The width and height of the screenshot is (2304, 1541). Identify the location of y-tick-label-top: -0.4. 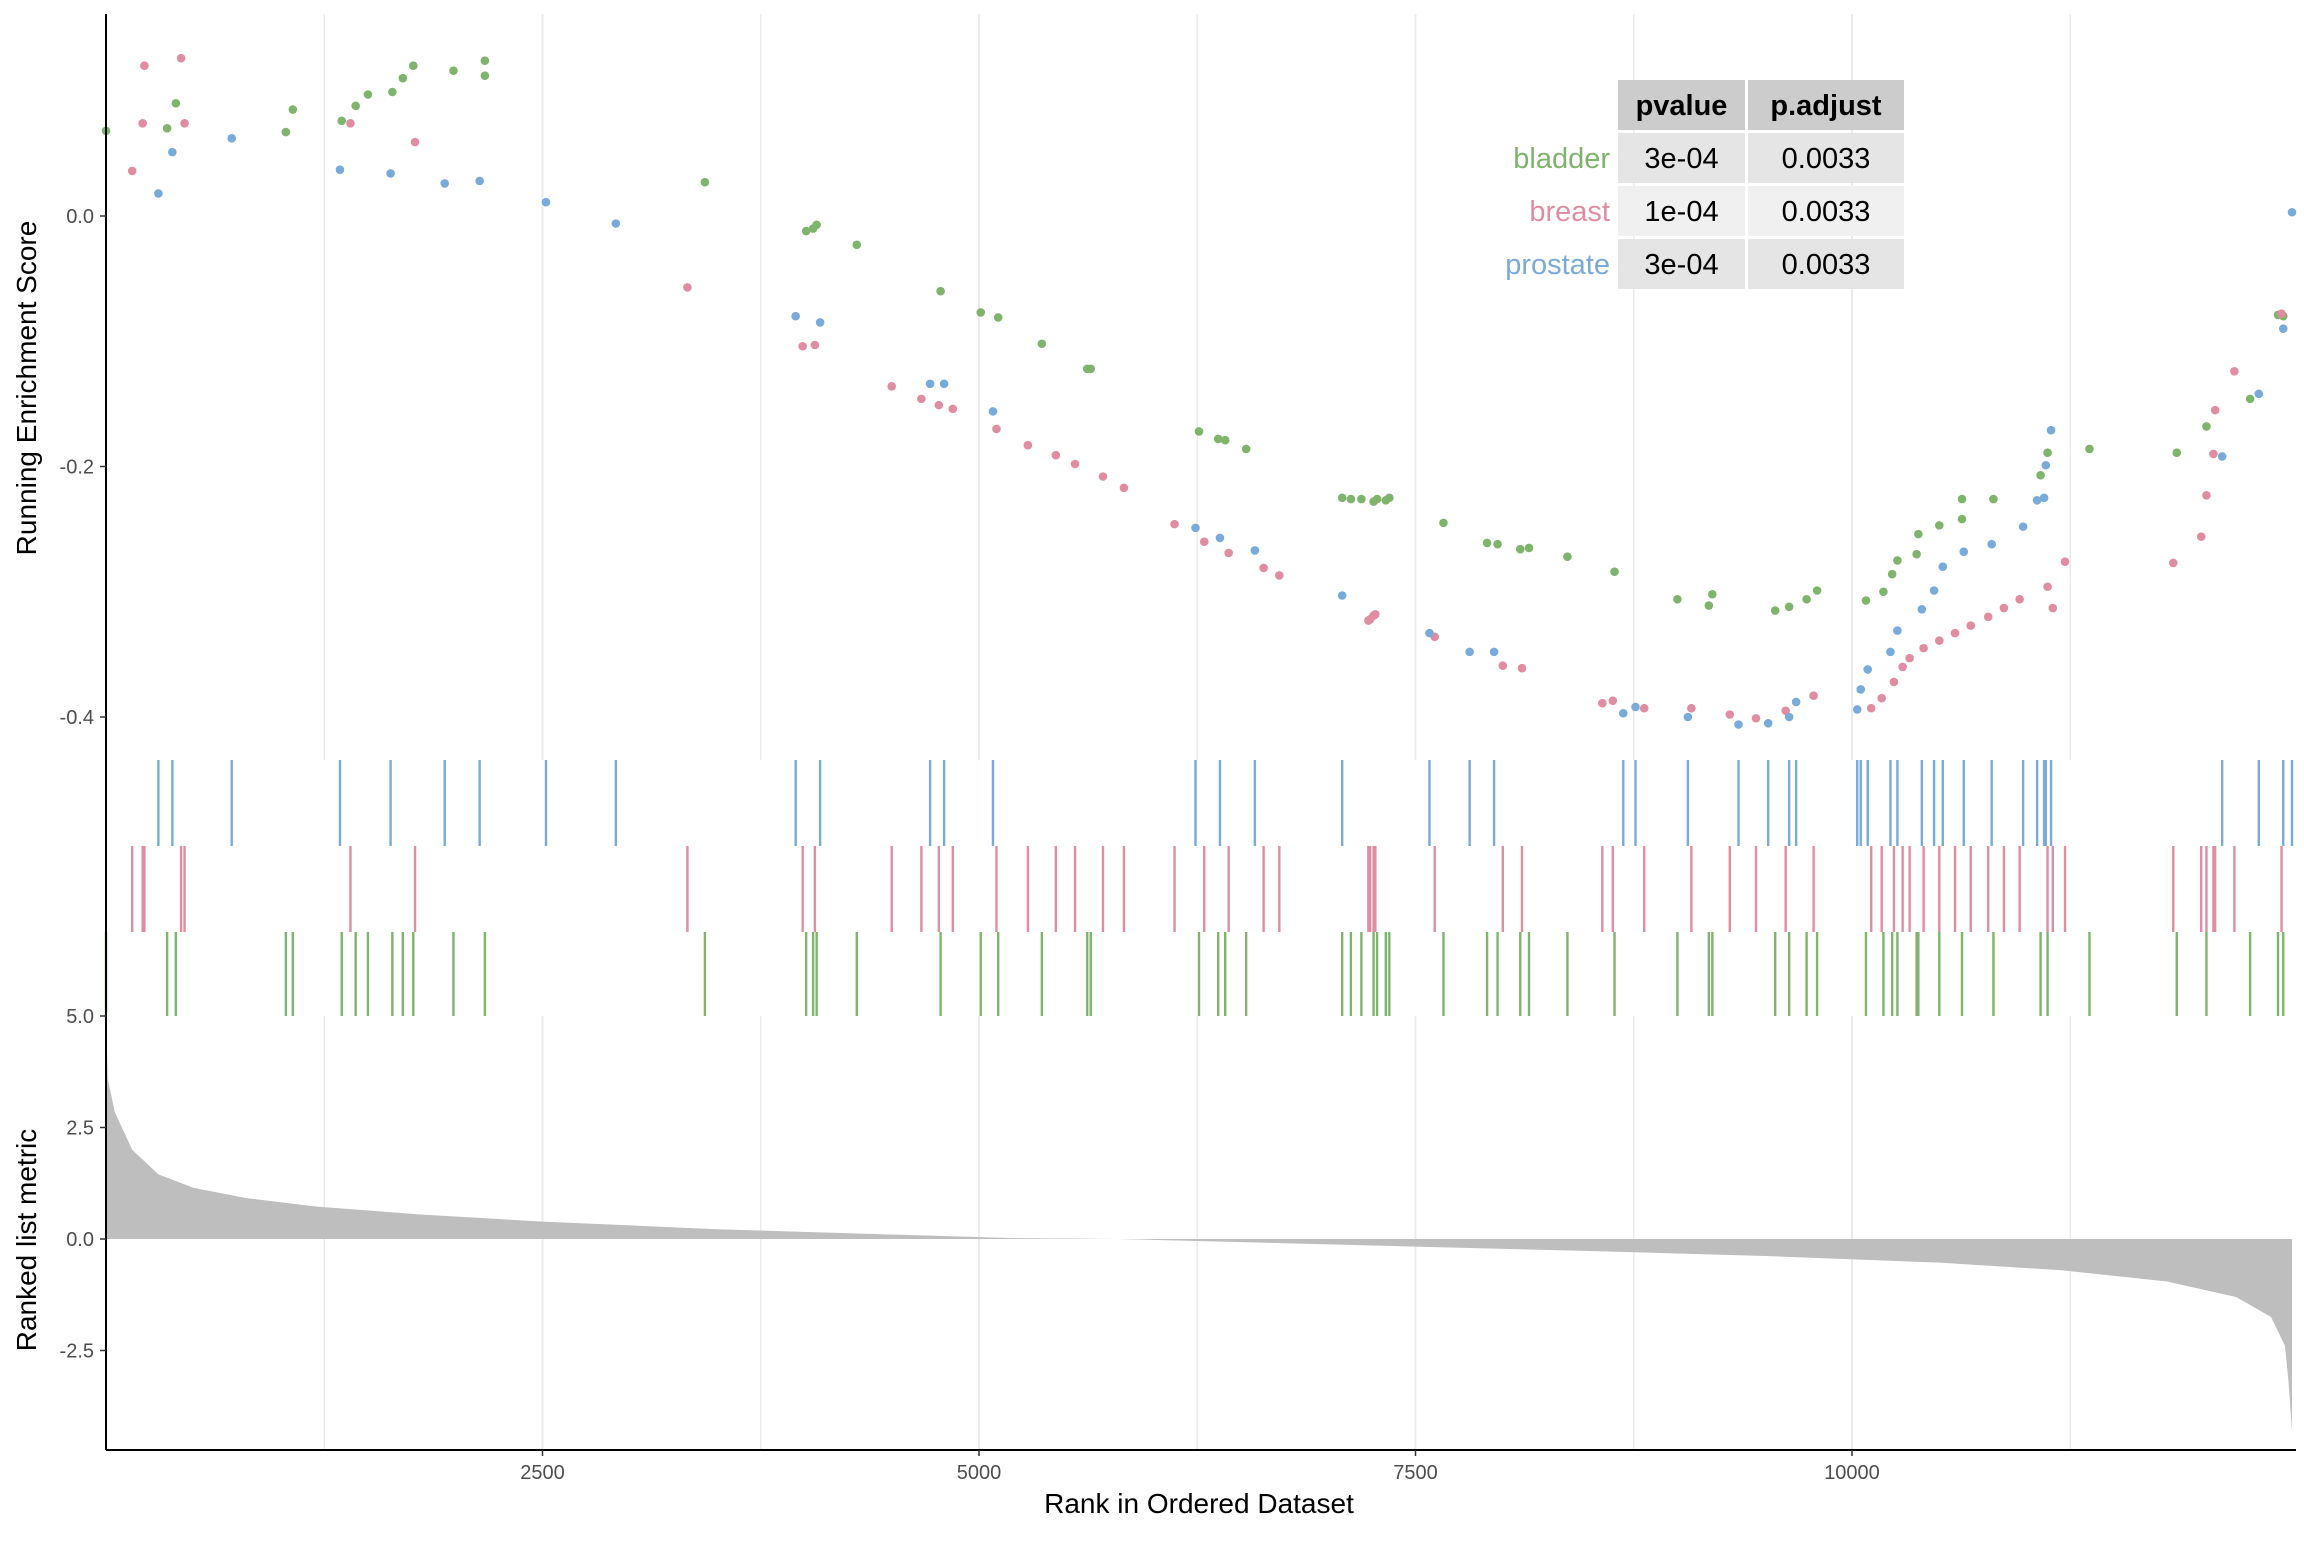
(77, 718).